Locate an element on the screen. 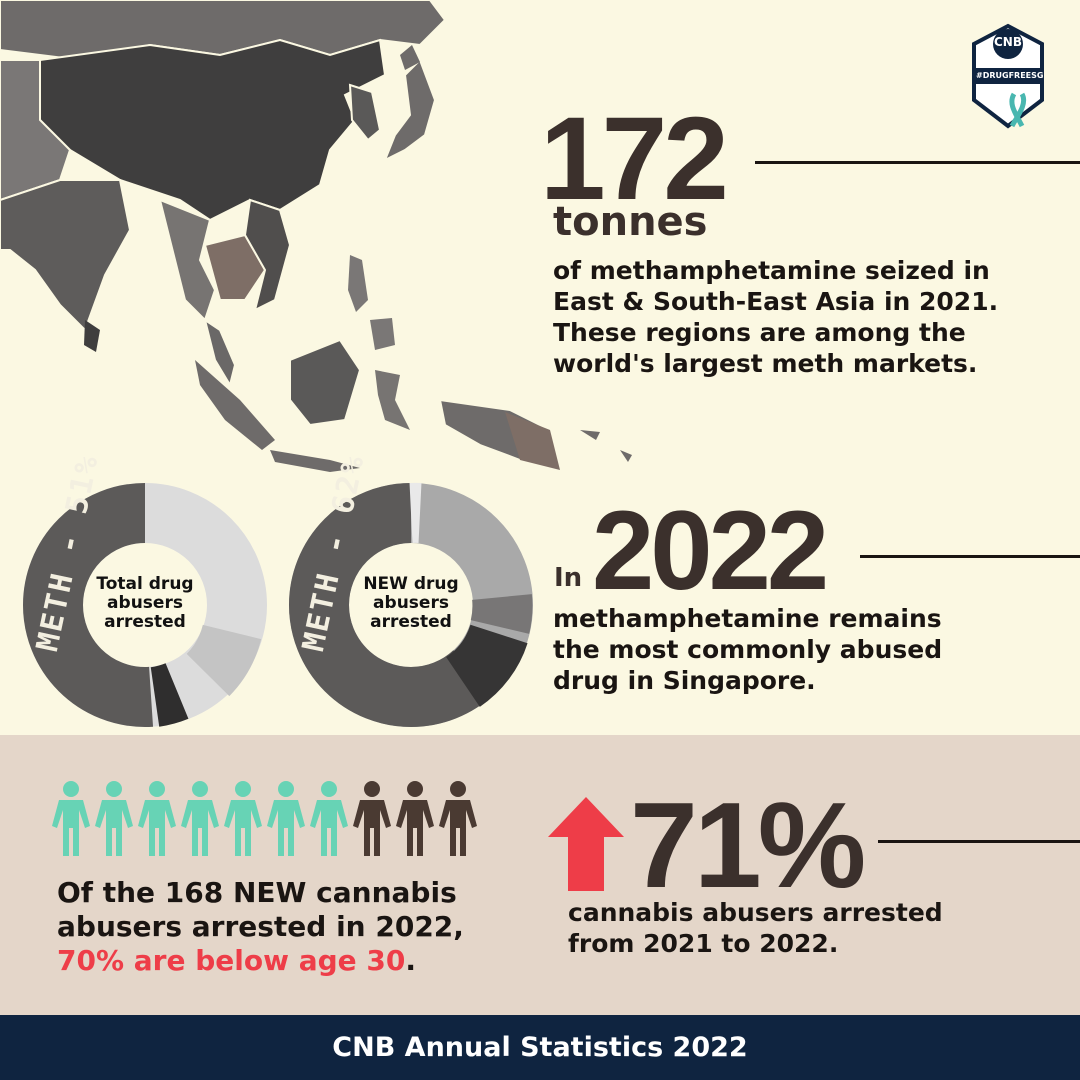 This screenshot has width=1080, height=1080. footer-title: CNB Annual Statistics 2022 is located at coordinates (540, 1047).